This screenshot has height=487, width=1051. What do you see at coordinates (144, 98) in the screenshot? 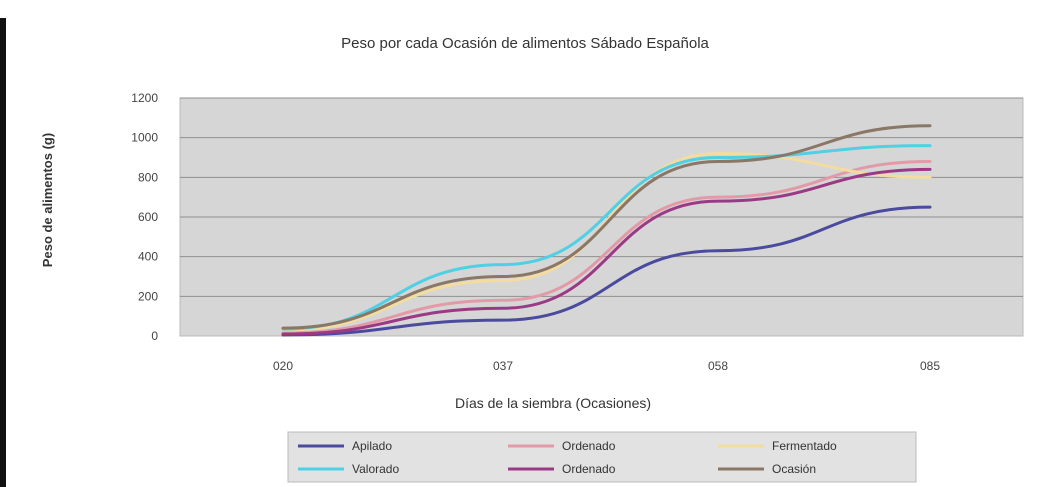
I see `y-tick-label: 1200` at bounding box center [144, 98].